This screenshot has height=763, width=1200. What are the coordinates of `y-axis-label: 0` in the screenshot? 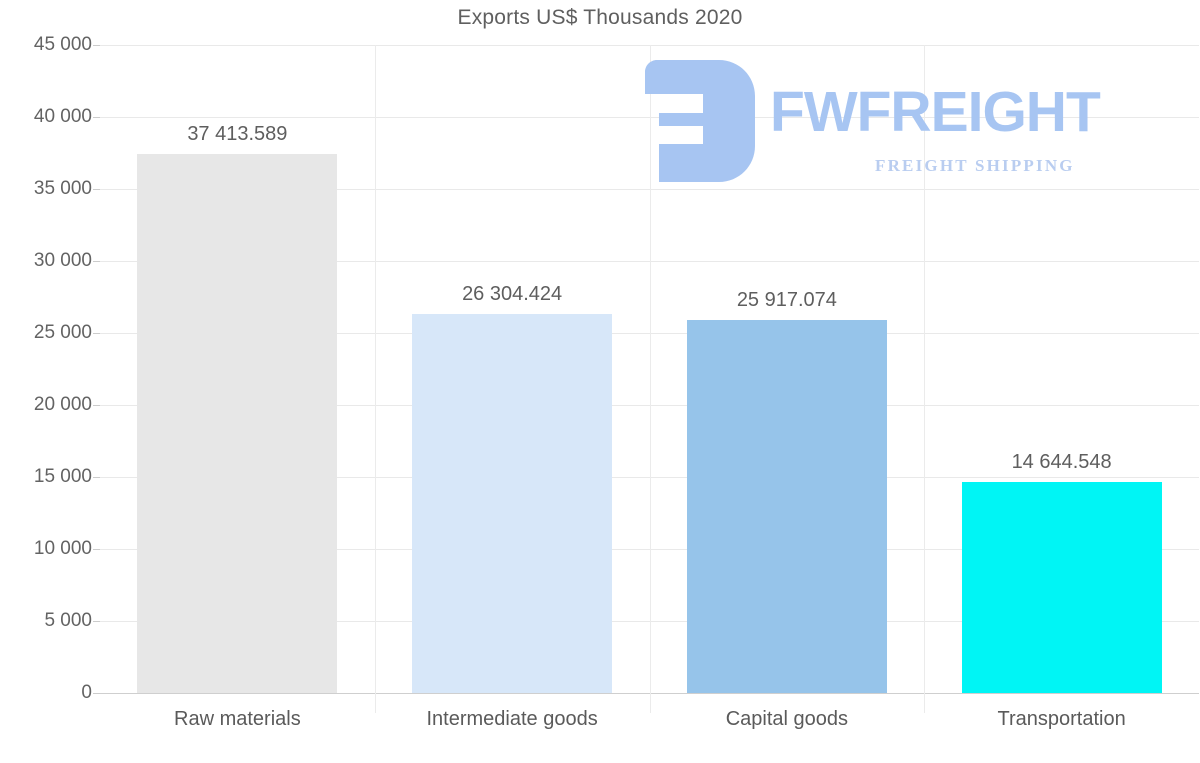 It's located at (86, 692).